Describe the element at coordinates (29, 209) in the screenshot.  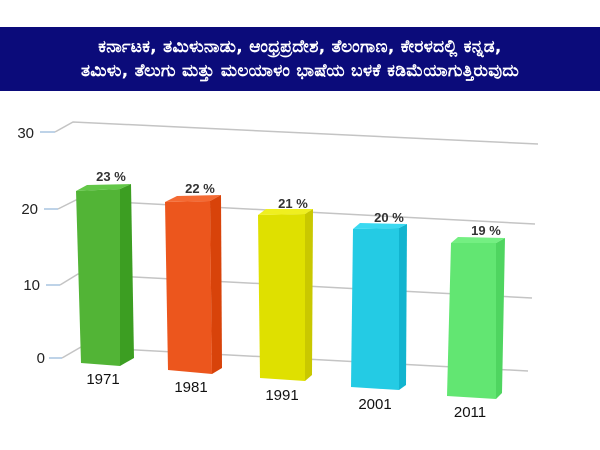
I see `y-tick-20: 20` at that location.